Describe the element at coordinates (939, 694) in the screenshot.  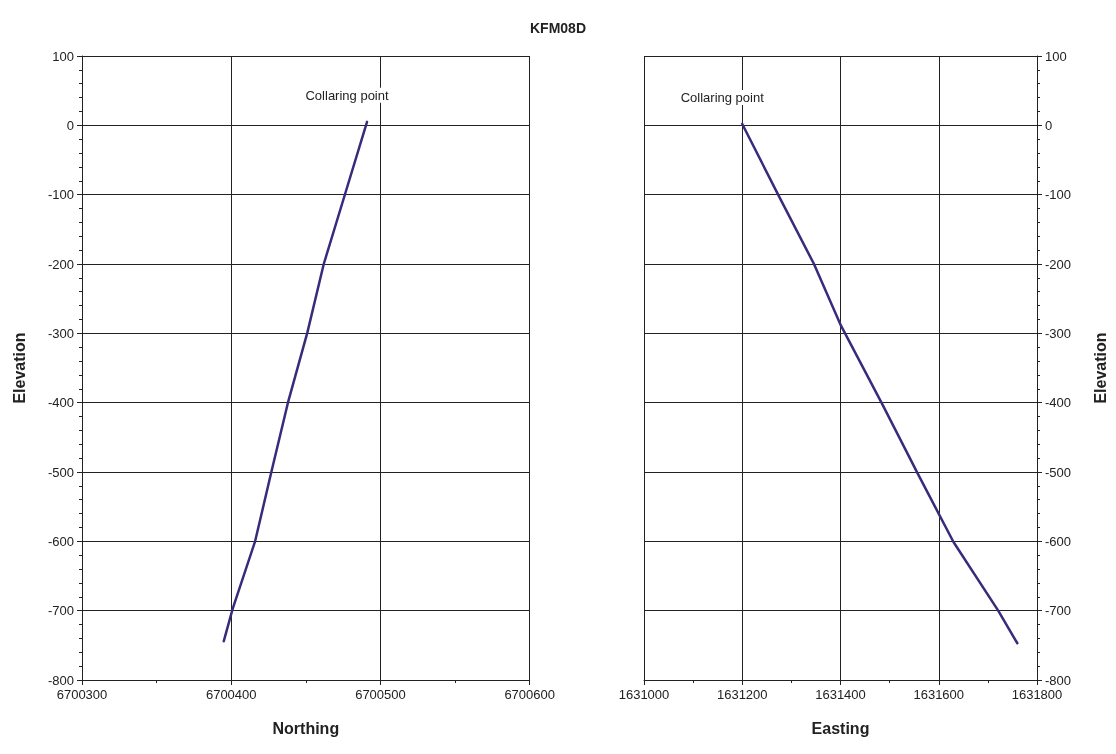
I see `x-tick-label: 1631600` at that location.